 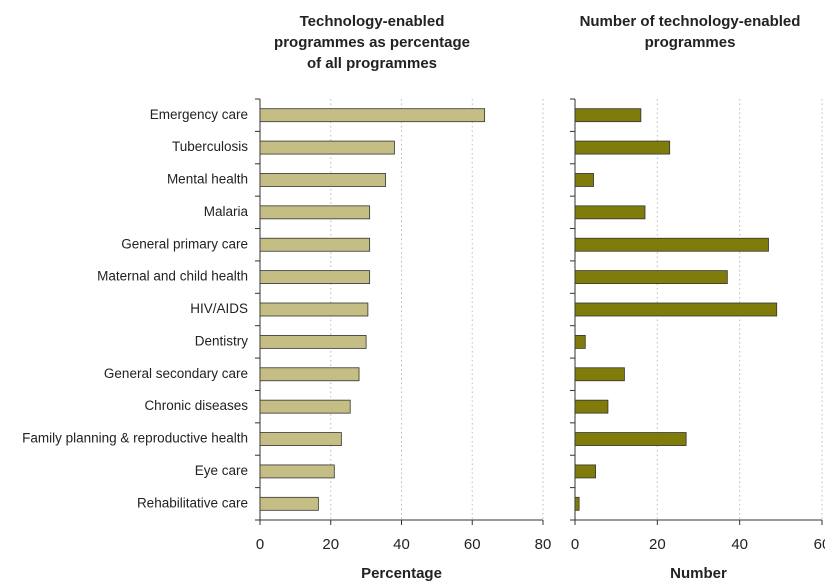 I want to click on y-tick-label: General secondary care, so click(x=176, y=373).